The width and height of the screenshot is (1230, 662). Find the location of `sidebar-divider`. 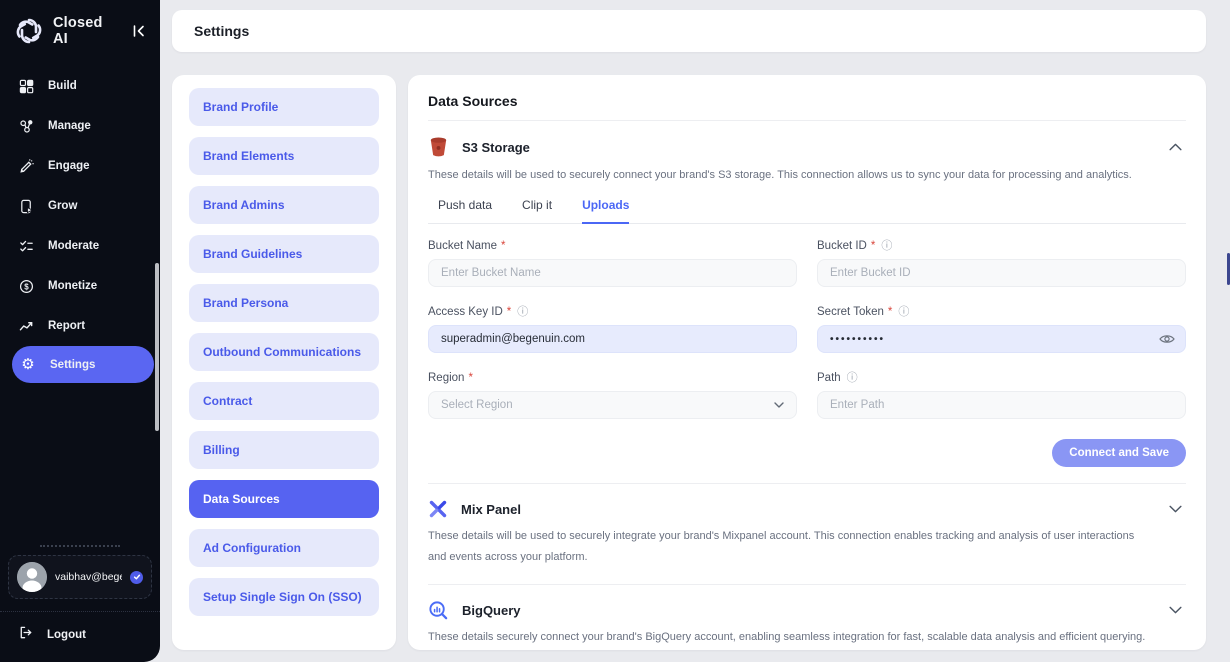

sidebar-divider is located at coordinates (80, 611).